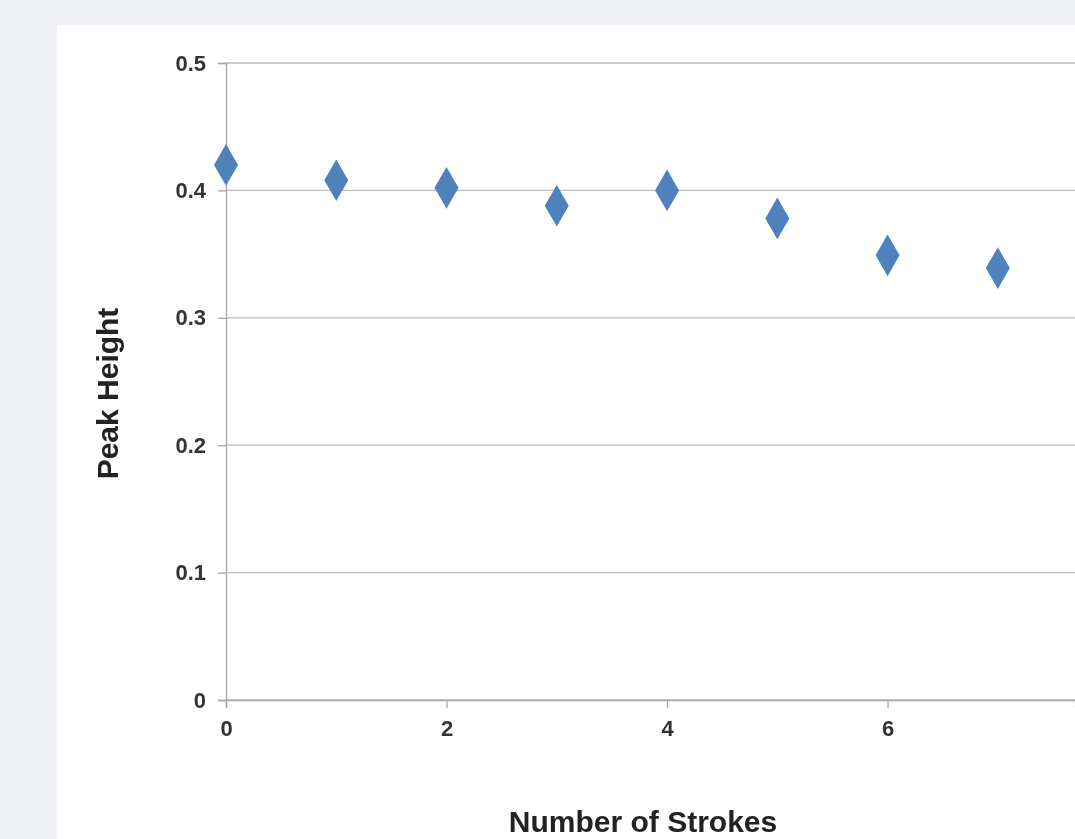  Describe the element at coordinates (190, 318) in the screenshot. I see `y-tick-label: 0.3` at that location.